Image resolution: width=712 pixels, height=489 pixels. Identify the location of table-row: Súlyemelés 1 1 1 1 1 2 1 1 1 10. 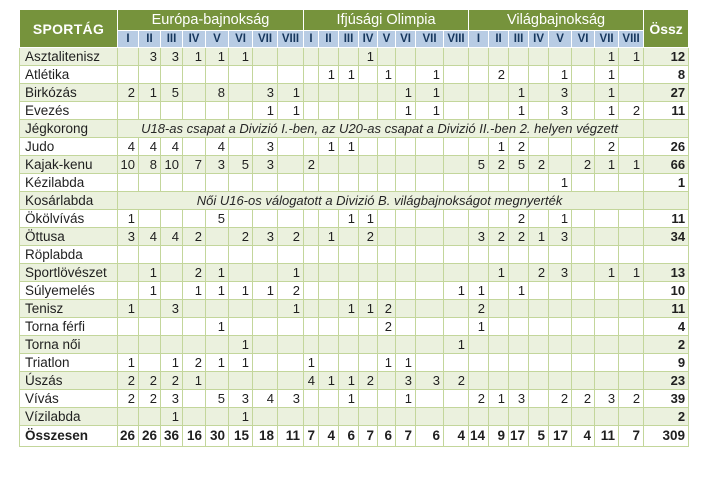
(354, 290).